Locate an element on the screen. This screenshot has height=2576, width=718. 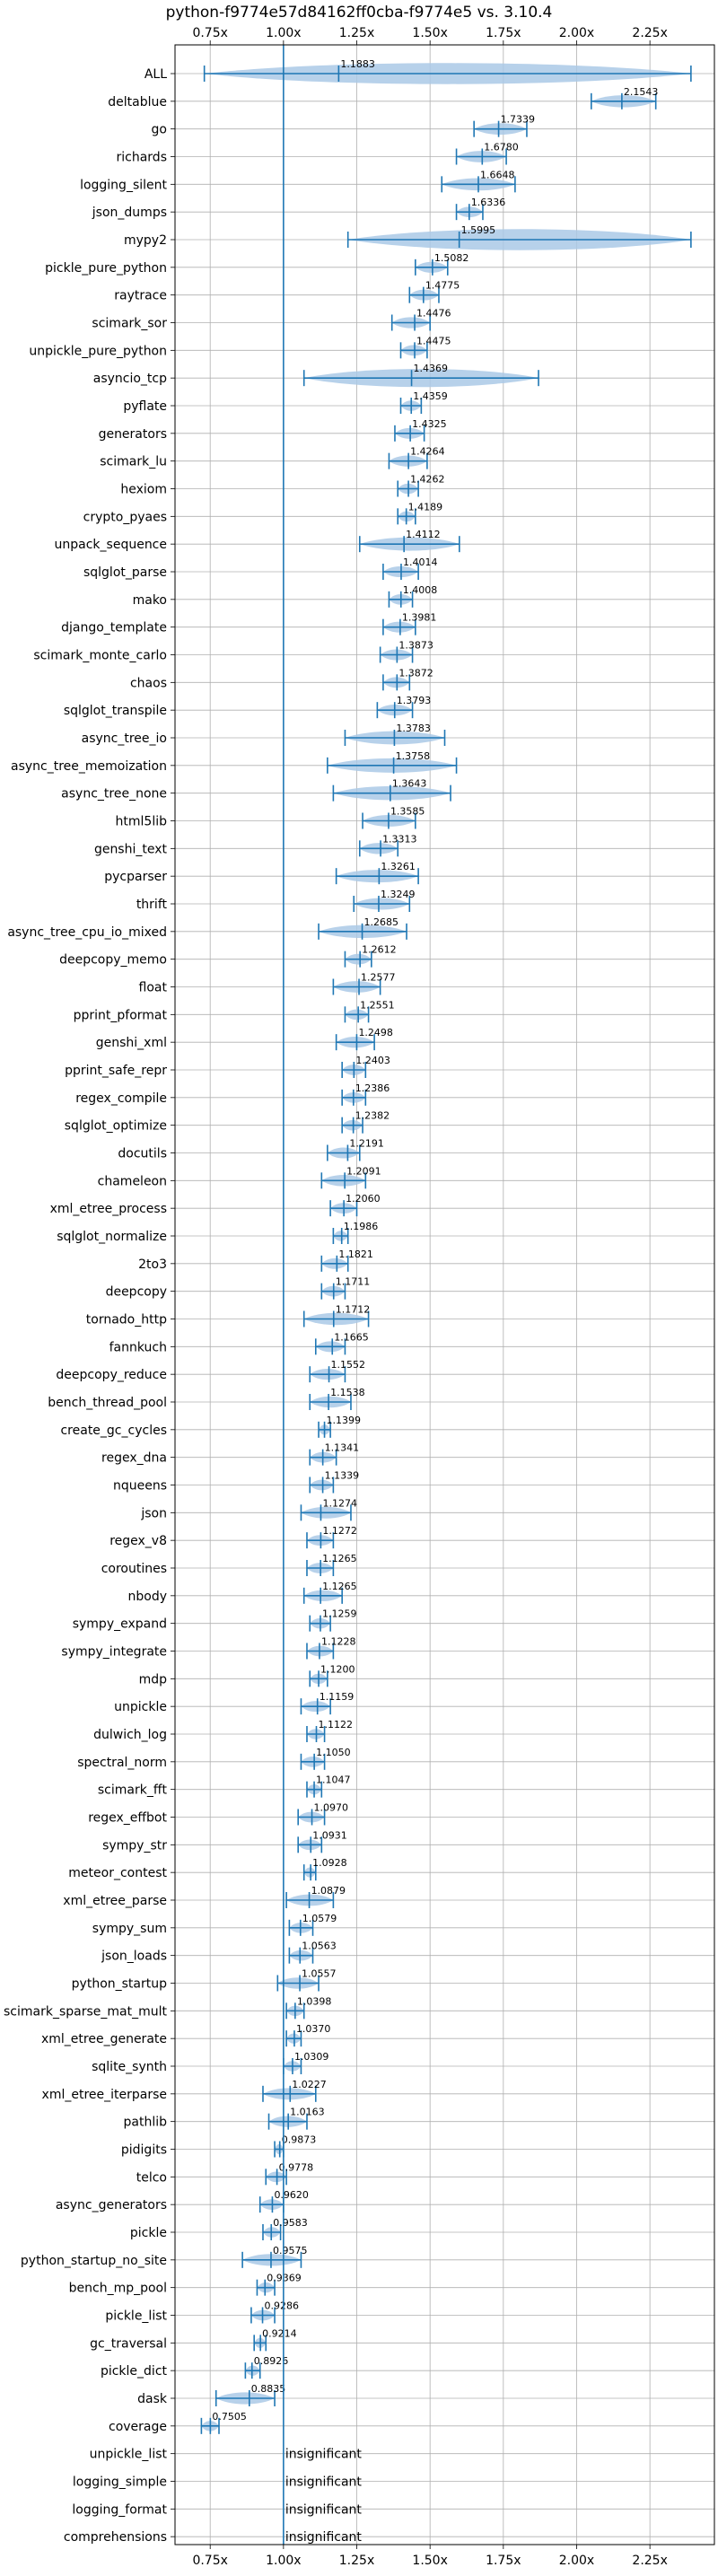
value-label: 1.5082 is located at coordinates (451, 258).